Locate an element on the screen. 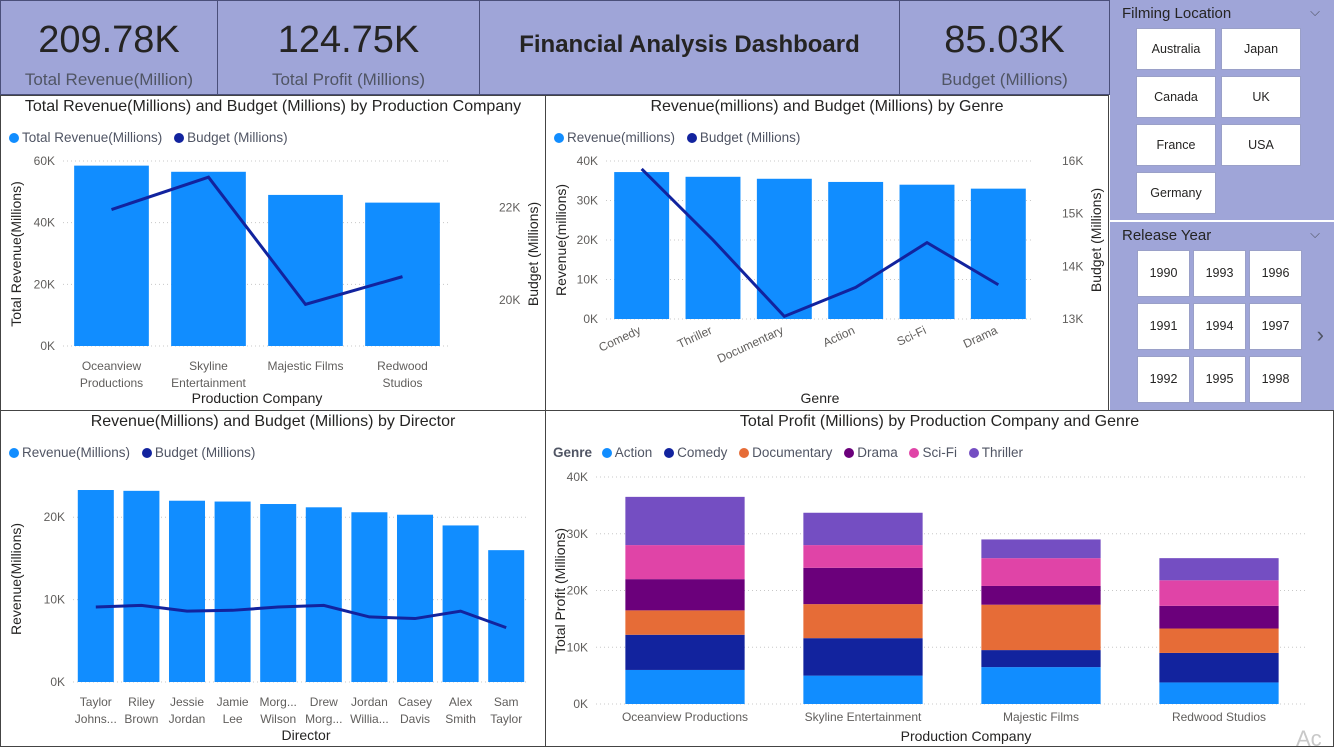 This screenshot has width=1334, height=752. axis-title: Budget (Millions) is located at coordinates (533, 254).